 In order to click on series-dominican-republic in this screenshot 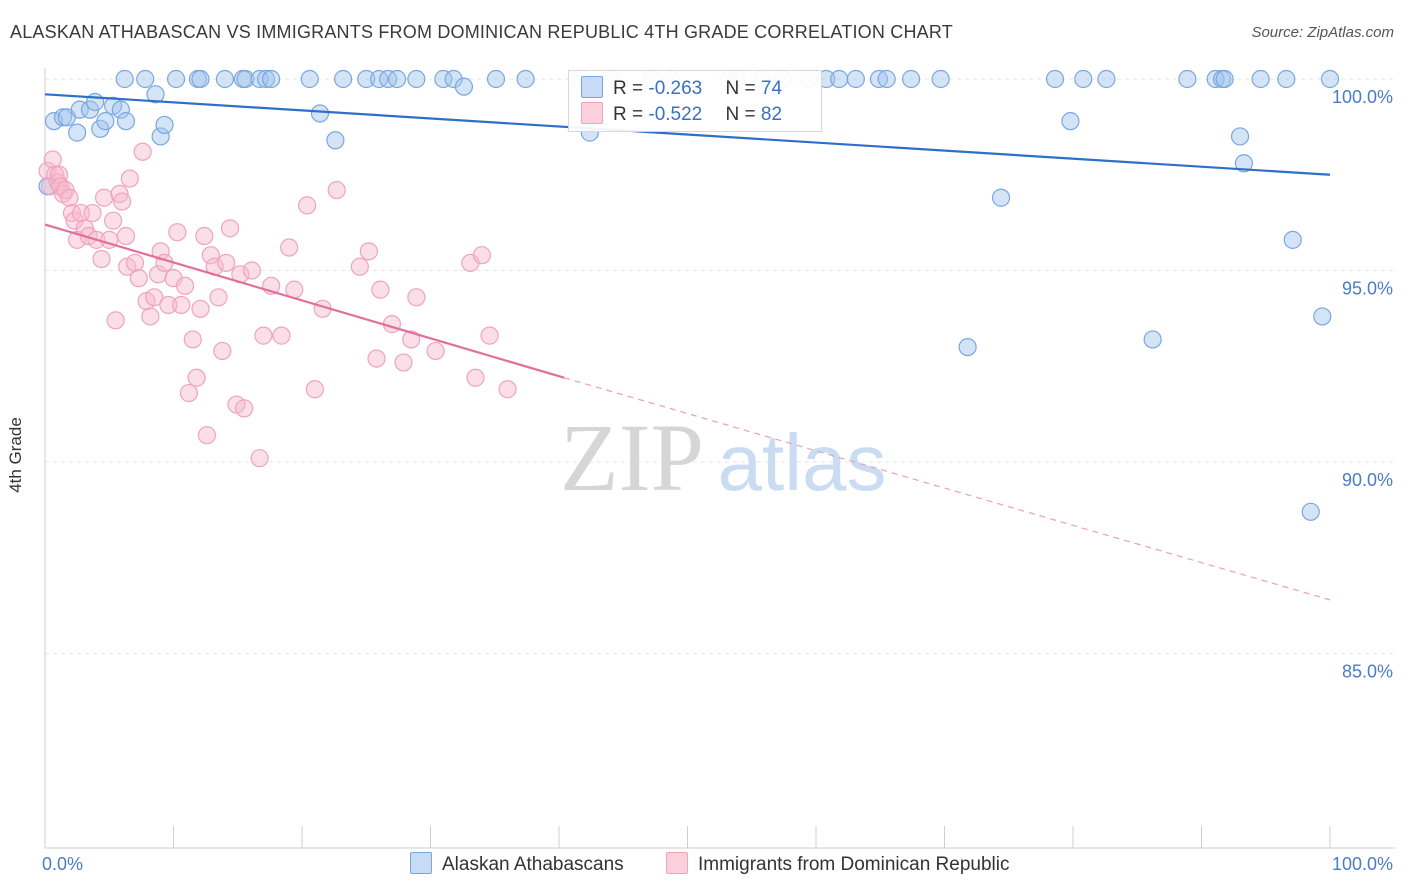, I will do `click(277, 305)`.